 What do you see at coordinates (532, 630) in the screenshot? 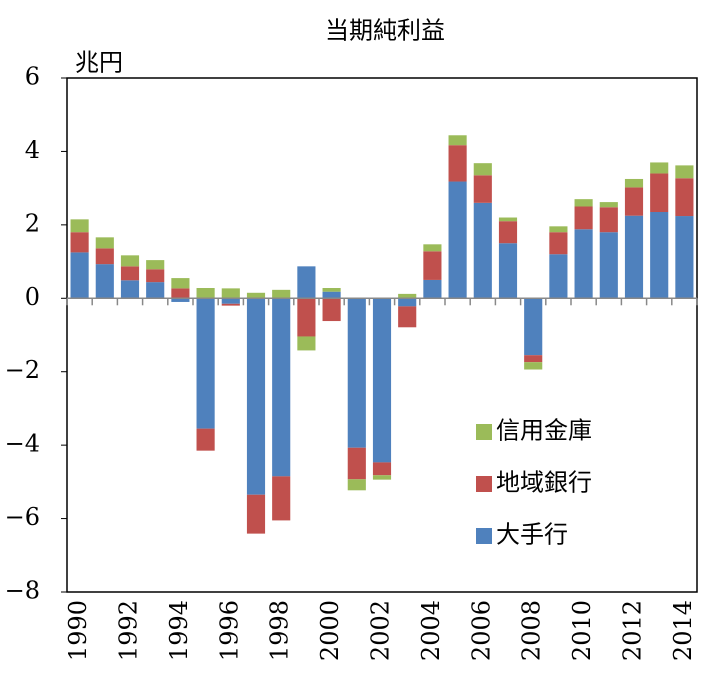
I see `x-tick-label: 2008` at bounding box center [532, 630].